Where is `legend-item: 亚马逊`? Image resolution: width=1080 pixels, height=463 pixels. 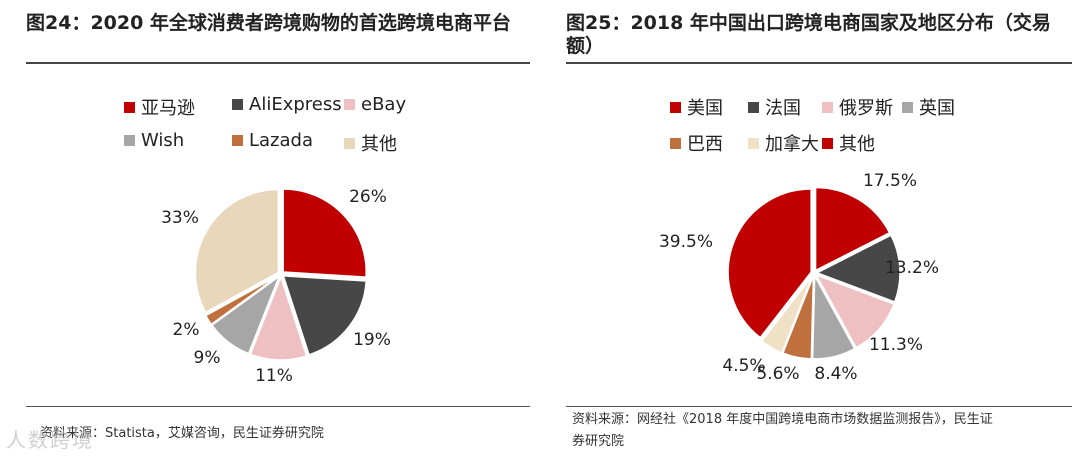
legend-item: 亚马逊 is located at coordinates (159, 107).